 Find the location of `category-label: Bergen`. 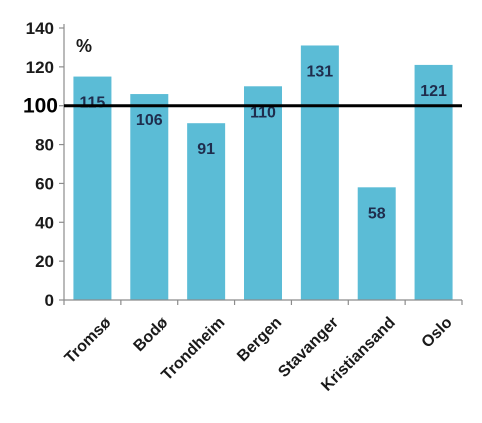

category-label: Bergen is located at coordinates (259, 339).